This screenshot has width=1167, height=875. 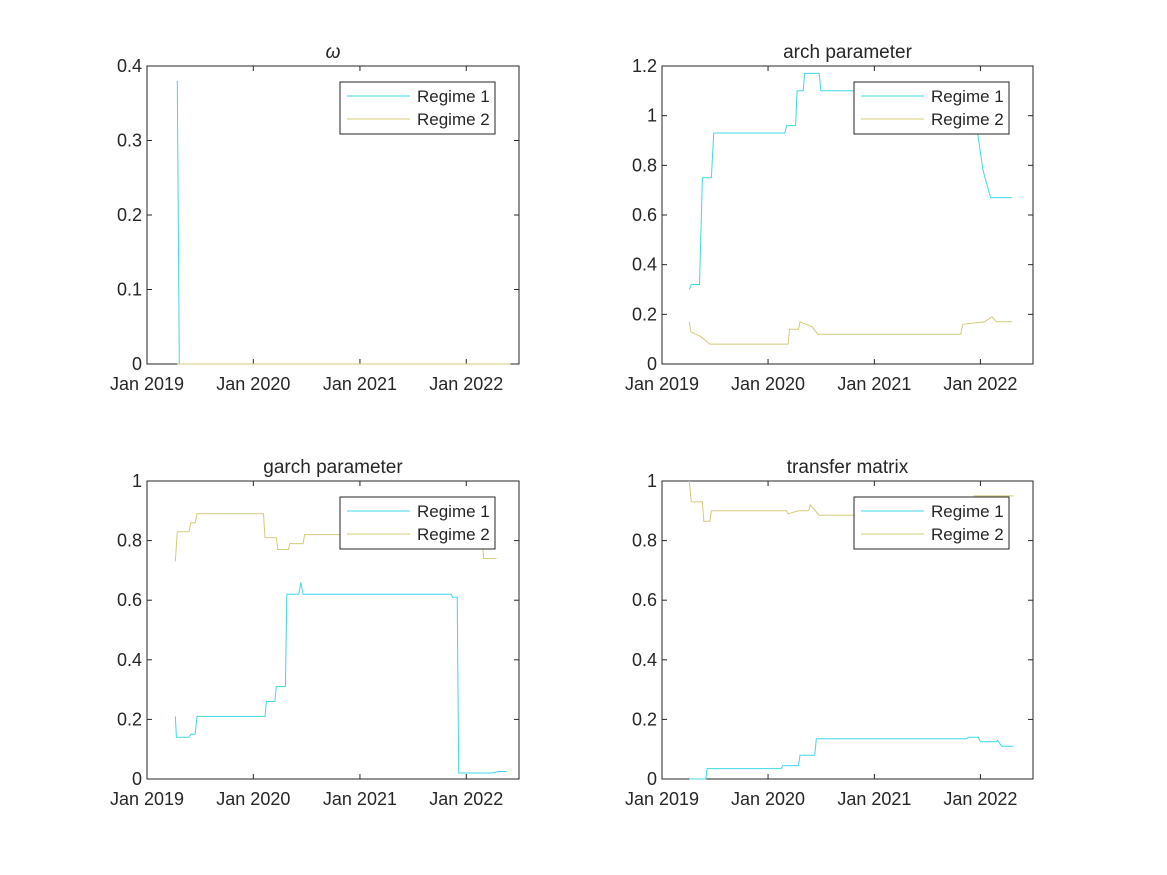 What do you see at coordinates (848, 467) in the screenshot?
I see `chart-title: transfer matrix` at bounding box center [848, 467].